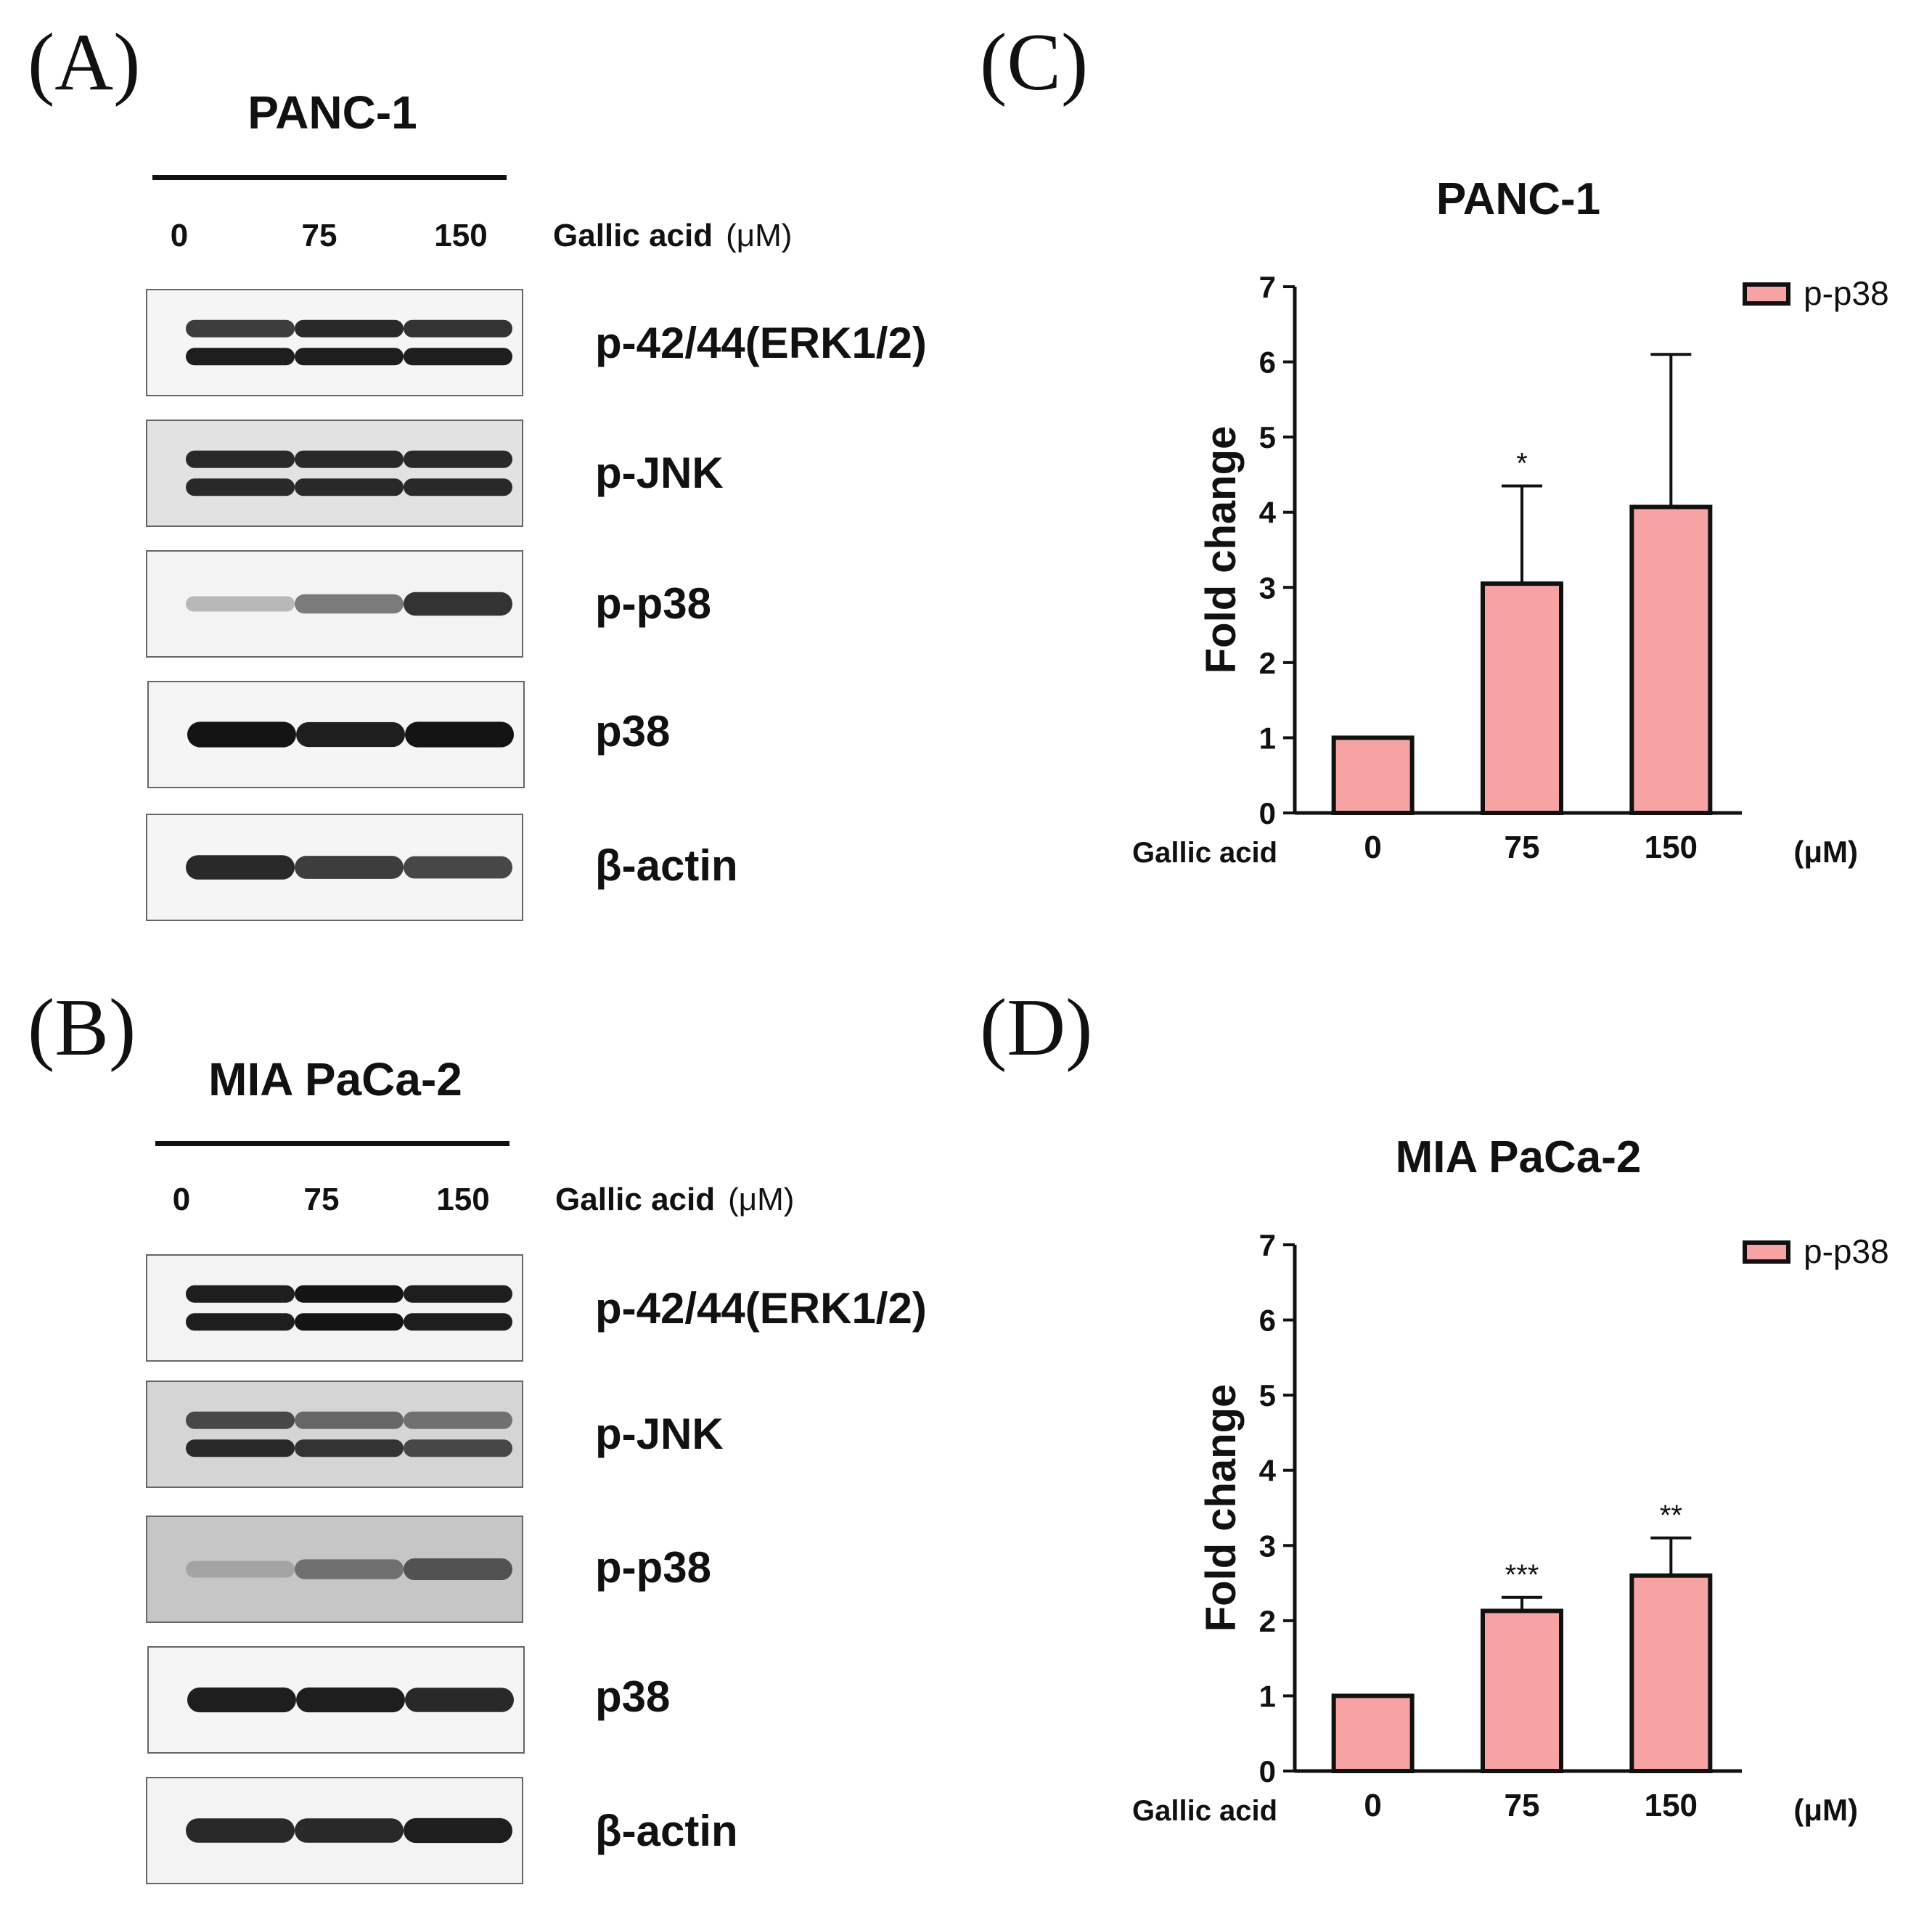  I want to click on y-tick-label: 0, so click(1268, 813).